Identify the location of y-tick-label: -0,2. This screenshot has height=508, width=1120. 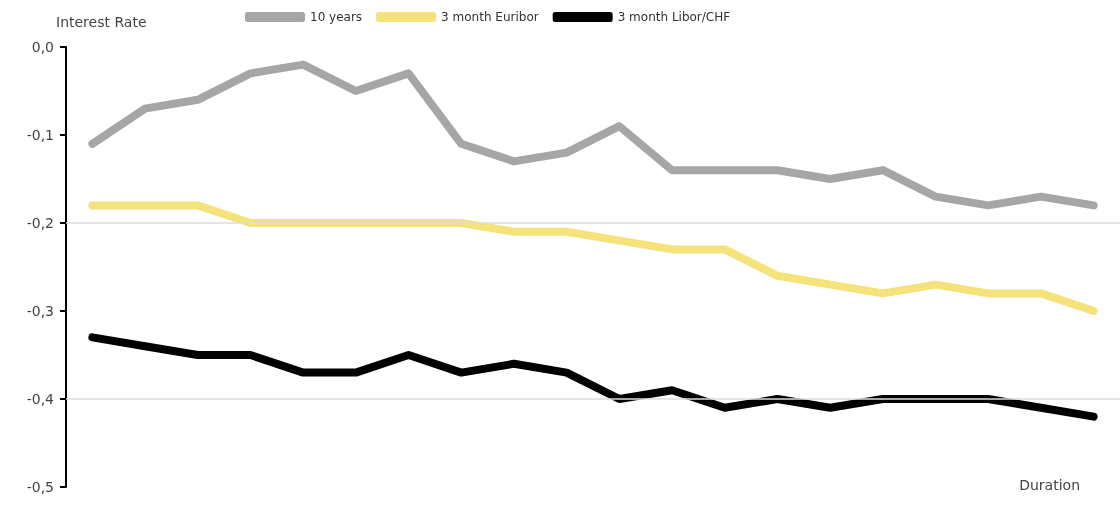
(40, 223).